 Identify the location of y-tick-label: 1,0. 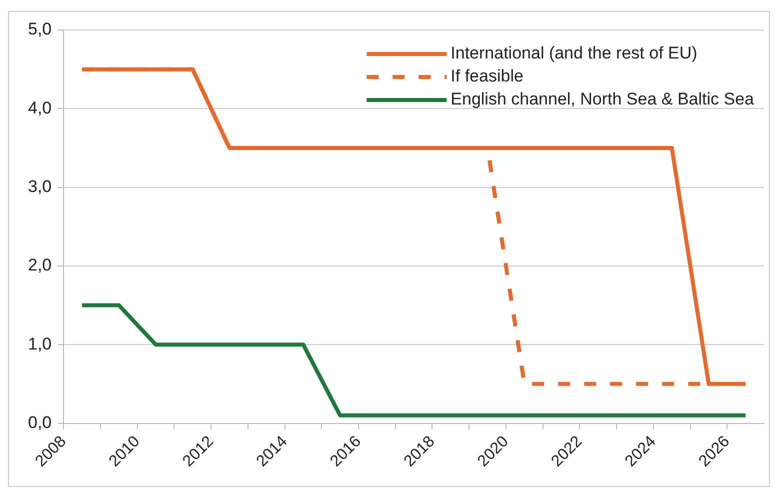
(40, 344).